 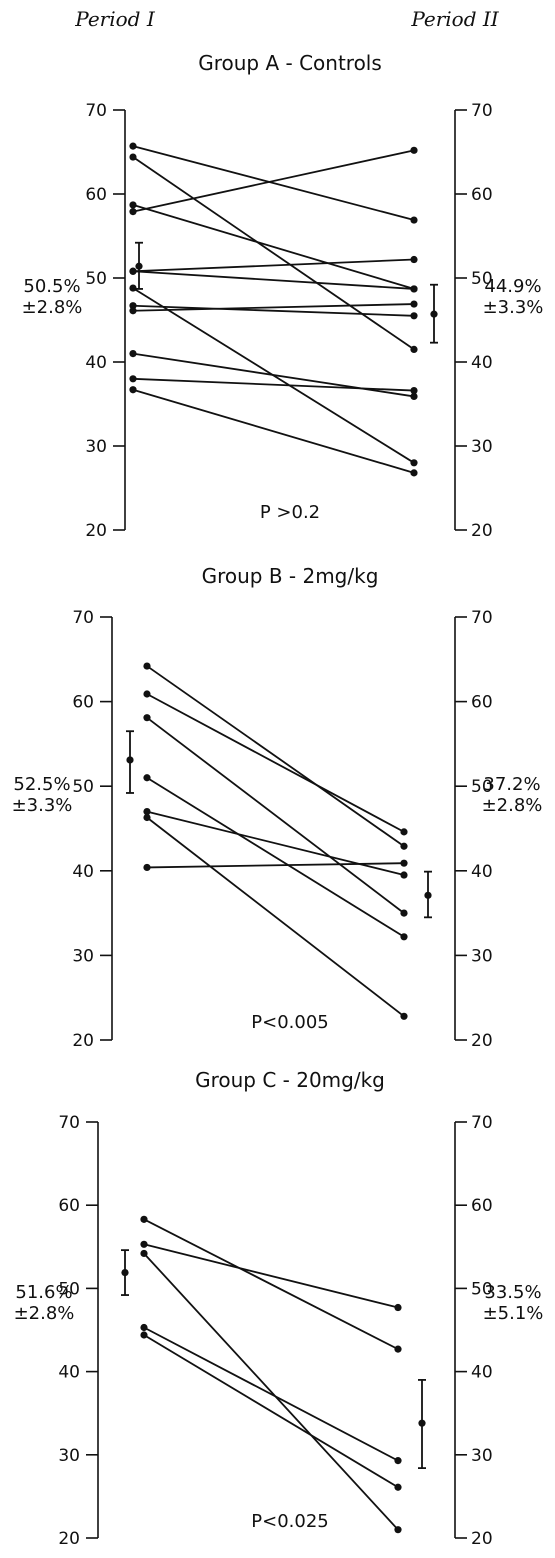 I want to click on right-tick-label: 30, so click(x=482, y=447).